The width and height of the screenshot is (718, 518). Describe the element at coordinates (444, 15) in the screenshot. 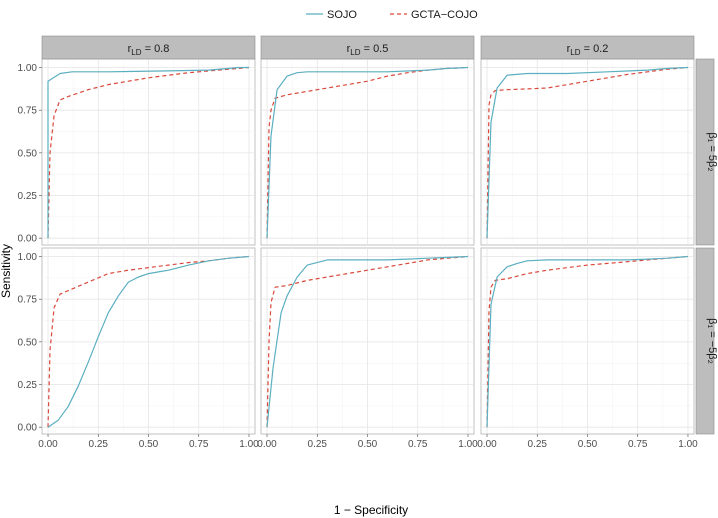

I see `legend-label: GCTA−COJO` at that location.